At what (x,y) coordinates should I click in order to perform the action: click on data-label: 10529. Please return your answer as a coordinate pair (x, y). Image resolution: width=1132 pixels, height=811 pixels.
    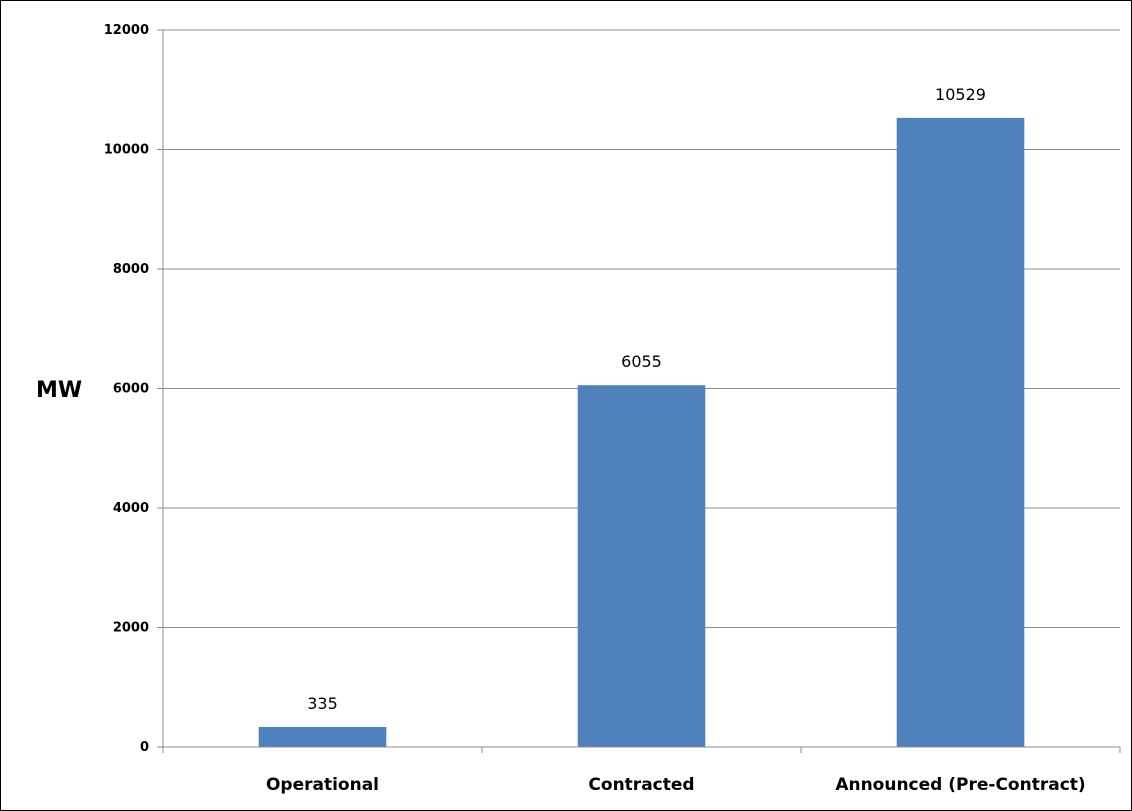
    Looking at the image, I should click on (960, 94).